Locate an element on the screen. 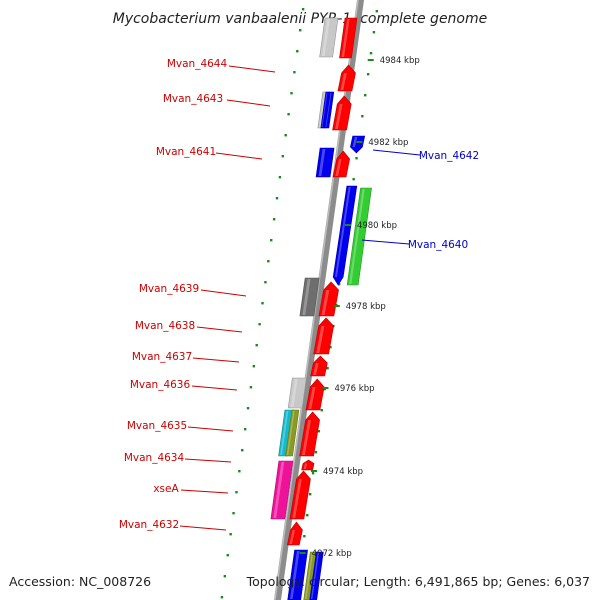  gene-label-forward: Mvan_4641 is located at coordinates (186, 152).